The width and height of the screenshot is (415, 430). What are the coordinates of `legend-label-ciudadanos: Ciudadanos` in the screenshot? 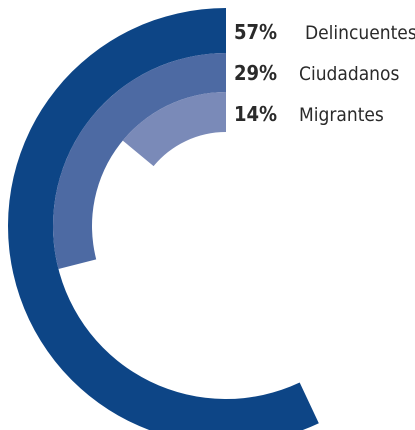 It's located at (349, 74).